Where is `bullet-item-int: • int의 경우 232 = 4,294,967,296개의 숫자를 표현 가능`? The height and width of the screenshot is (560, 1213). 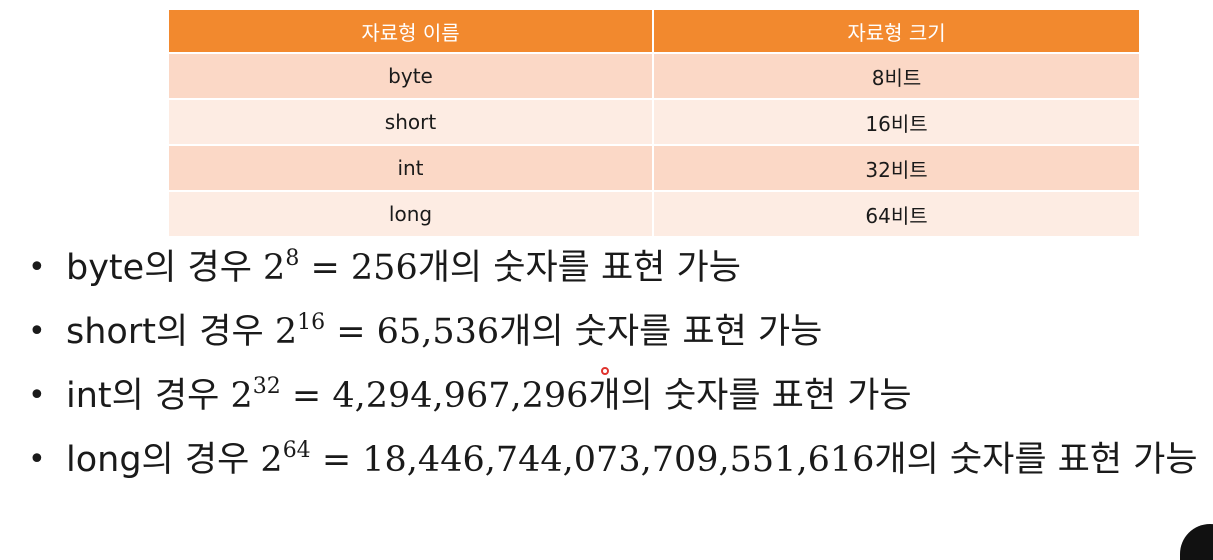
bullet-item-int: • int의 경우 232 = 4,294,967,296개의 숫자를 표현 가능 is located at coordinates (617, 396).